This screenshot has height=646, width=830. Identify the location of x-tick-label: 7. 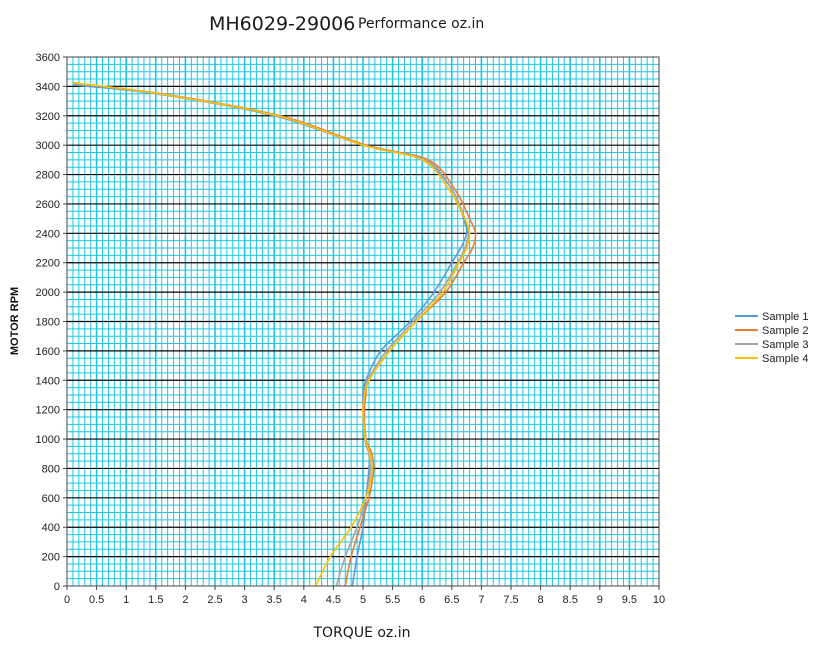
(481, 600).